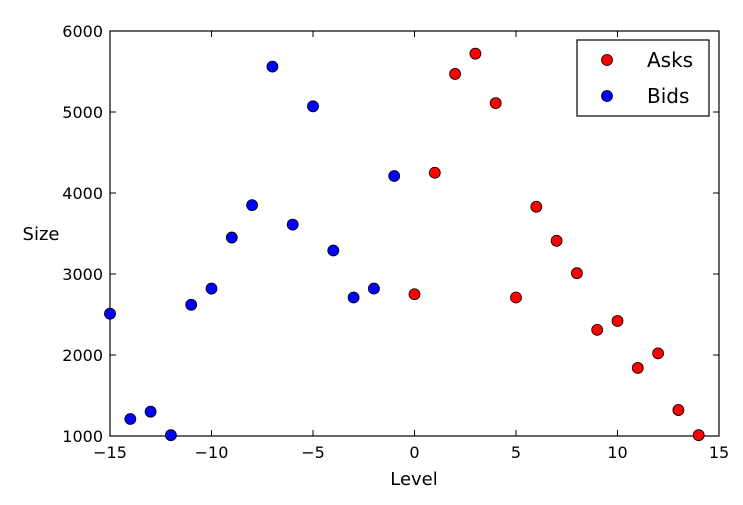 The image size is (743, 505). I want to click on y-tick-label: 1000, so click(82, 436).